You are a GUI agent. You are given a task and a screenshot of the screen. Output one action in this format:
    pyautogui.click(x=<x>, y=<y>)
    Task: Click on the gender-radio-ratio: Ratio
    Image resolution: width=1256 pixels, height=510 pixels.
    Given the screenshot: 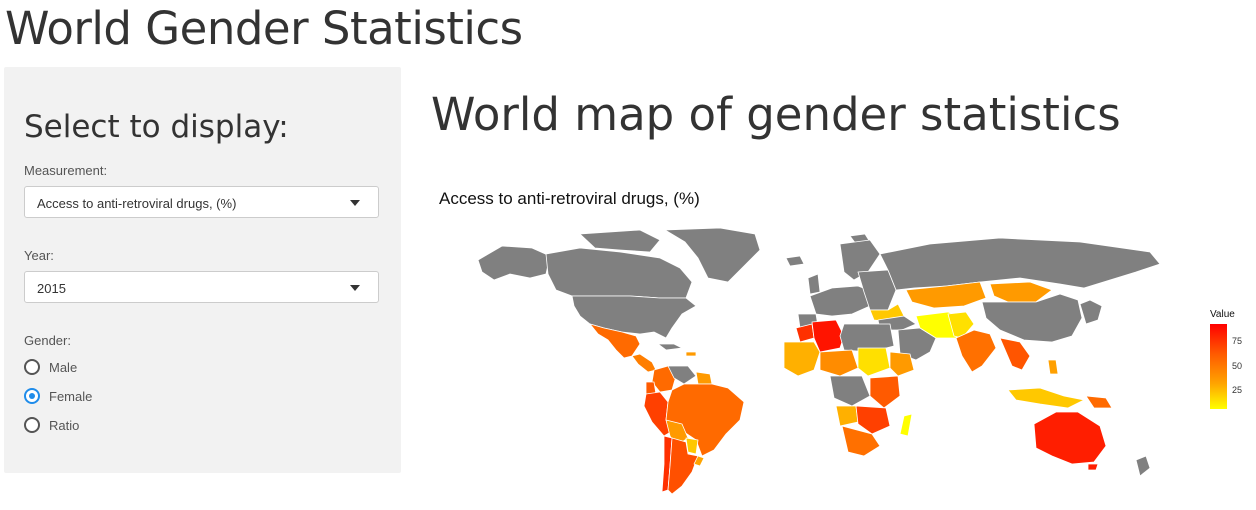 What is the action you would take?
    pyautogui.click(x=51, y=425)
    